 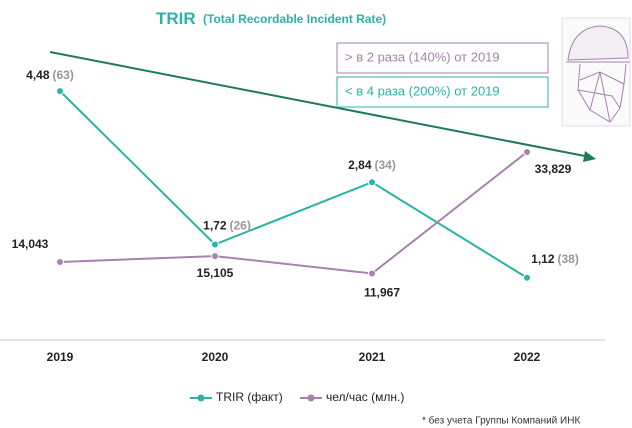 What do you see at coordinates (215, 226) in the screenshot?
I see `value-label: 1,72` at bounding box center [215, 226].